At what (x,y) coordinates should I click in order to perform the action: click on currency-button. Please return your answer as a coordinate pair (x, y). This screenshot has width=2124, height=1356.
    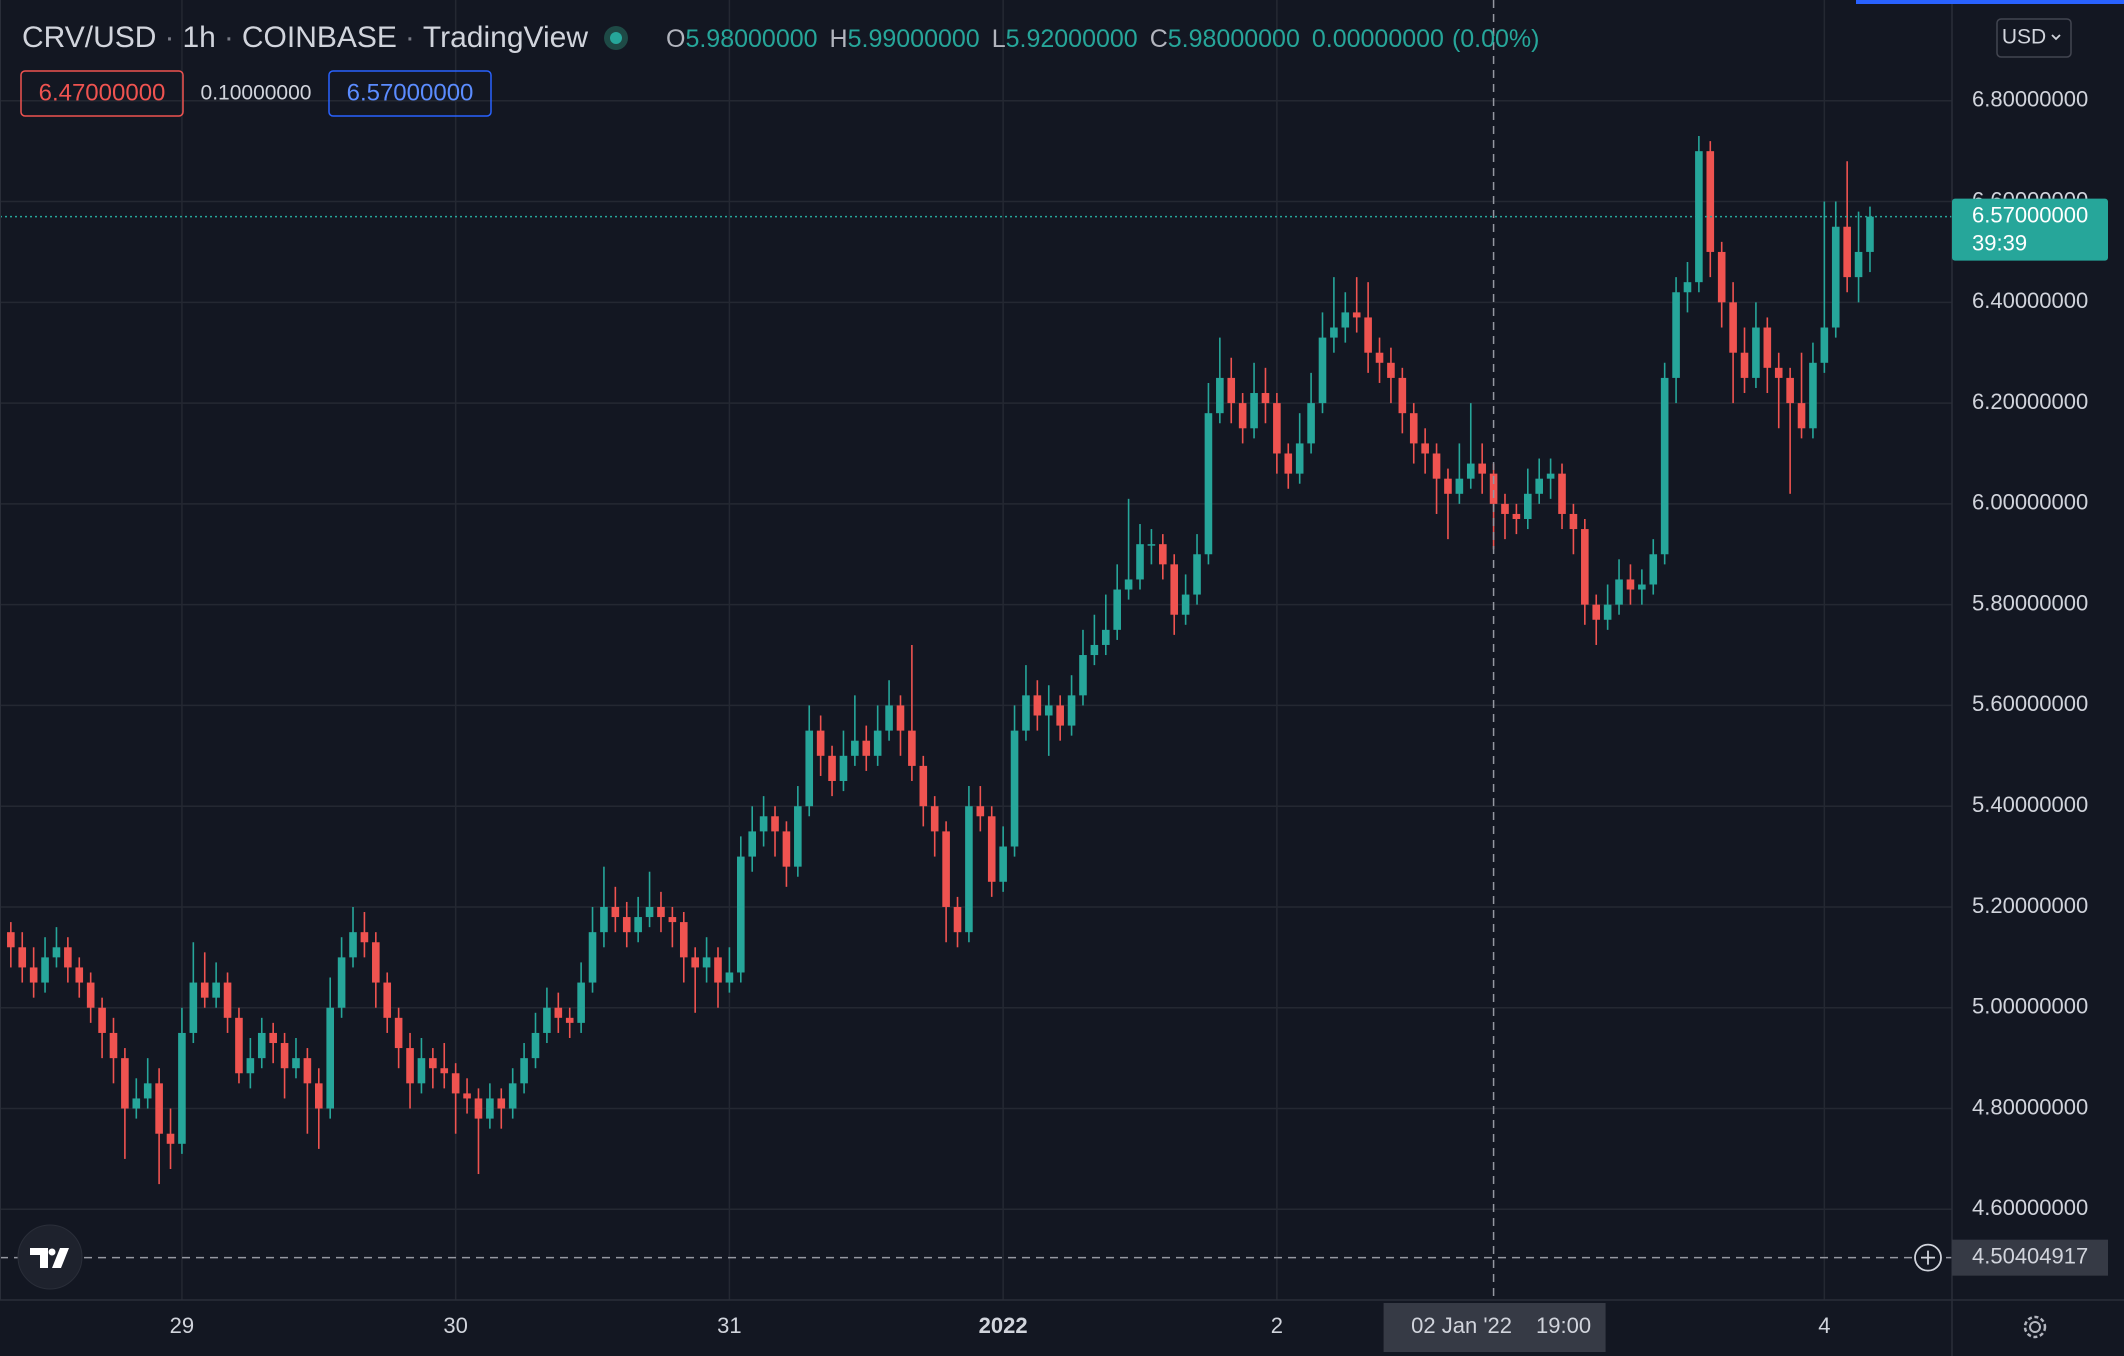
    Looking at the image, I should click on (2034, 38).